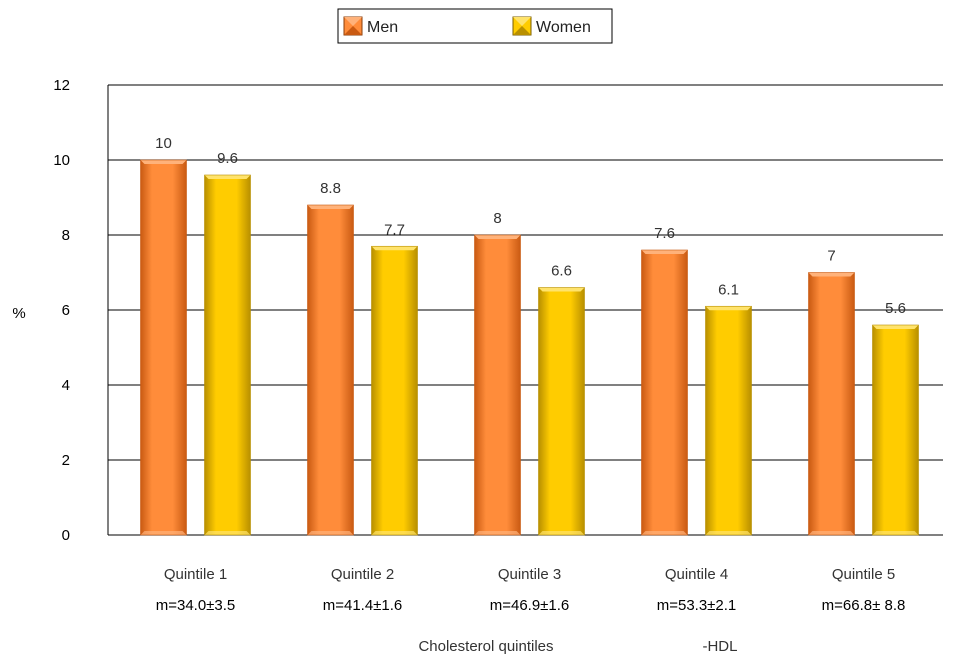  What do you see at coordinates (330, 188) in the screenshot?
I see `data-label-men: 8.8` at bounding box center [330, 188].